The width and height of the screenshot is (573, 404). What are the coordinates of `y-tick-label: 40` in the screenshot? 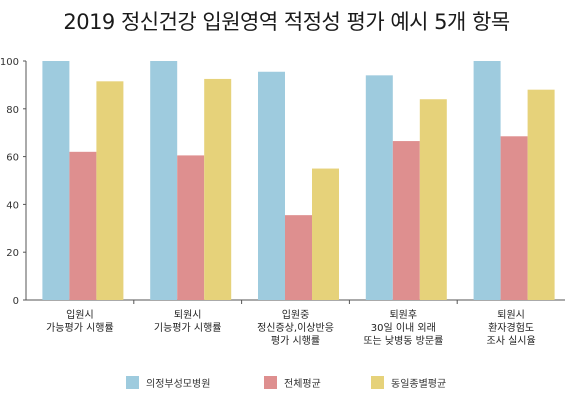 It's located at (12, 205).